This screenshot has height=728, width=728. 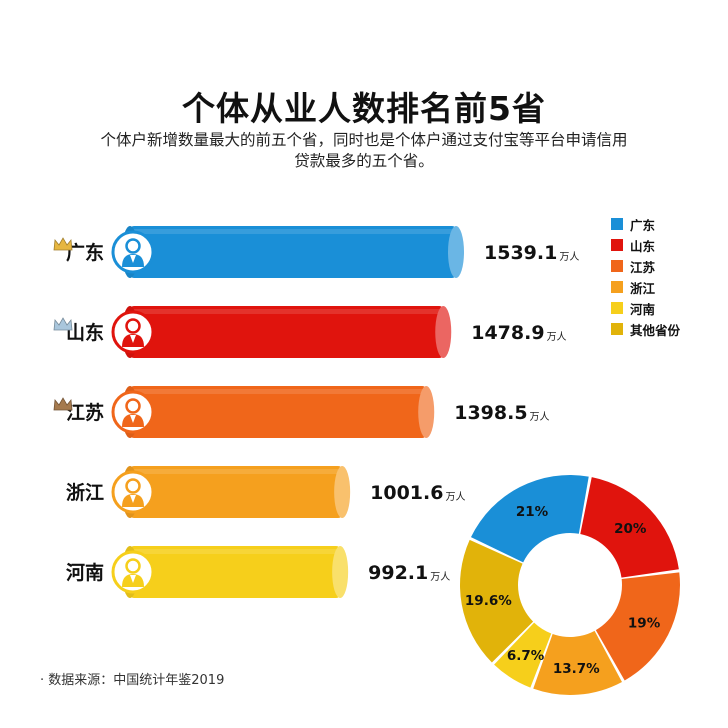 What do you see at coordinates (132, 680) in the screenshot?
I see `data-source-note: · 数据来源：中国统计年鉴2019` at bounding box center [132, 680].